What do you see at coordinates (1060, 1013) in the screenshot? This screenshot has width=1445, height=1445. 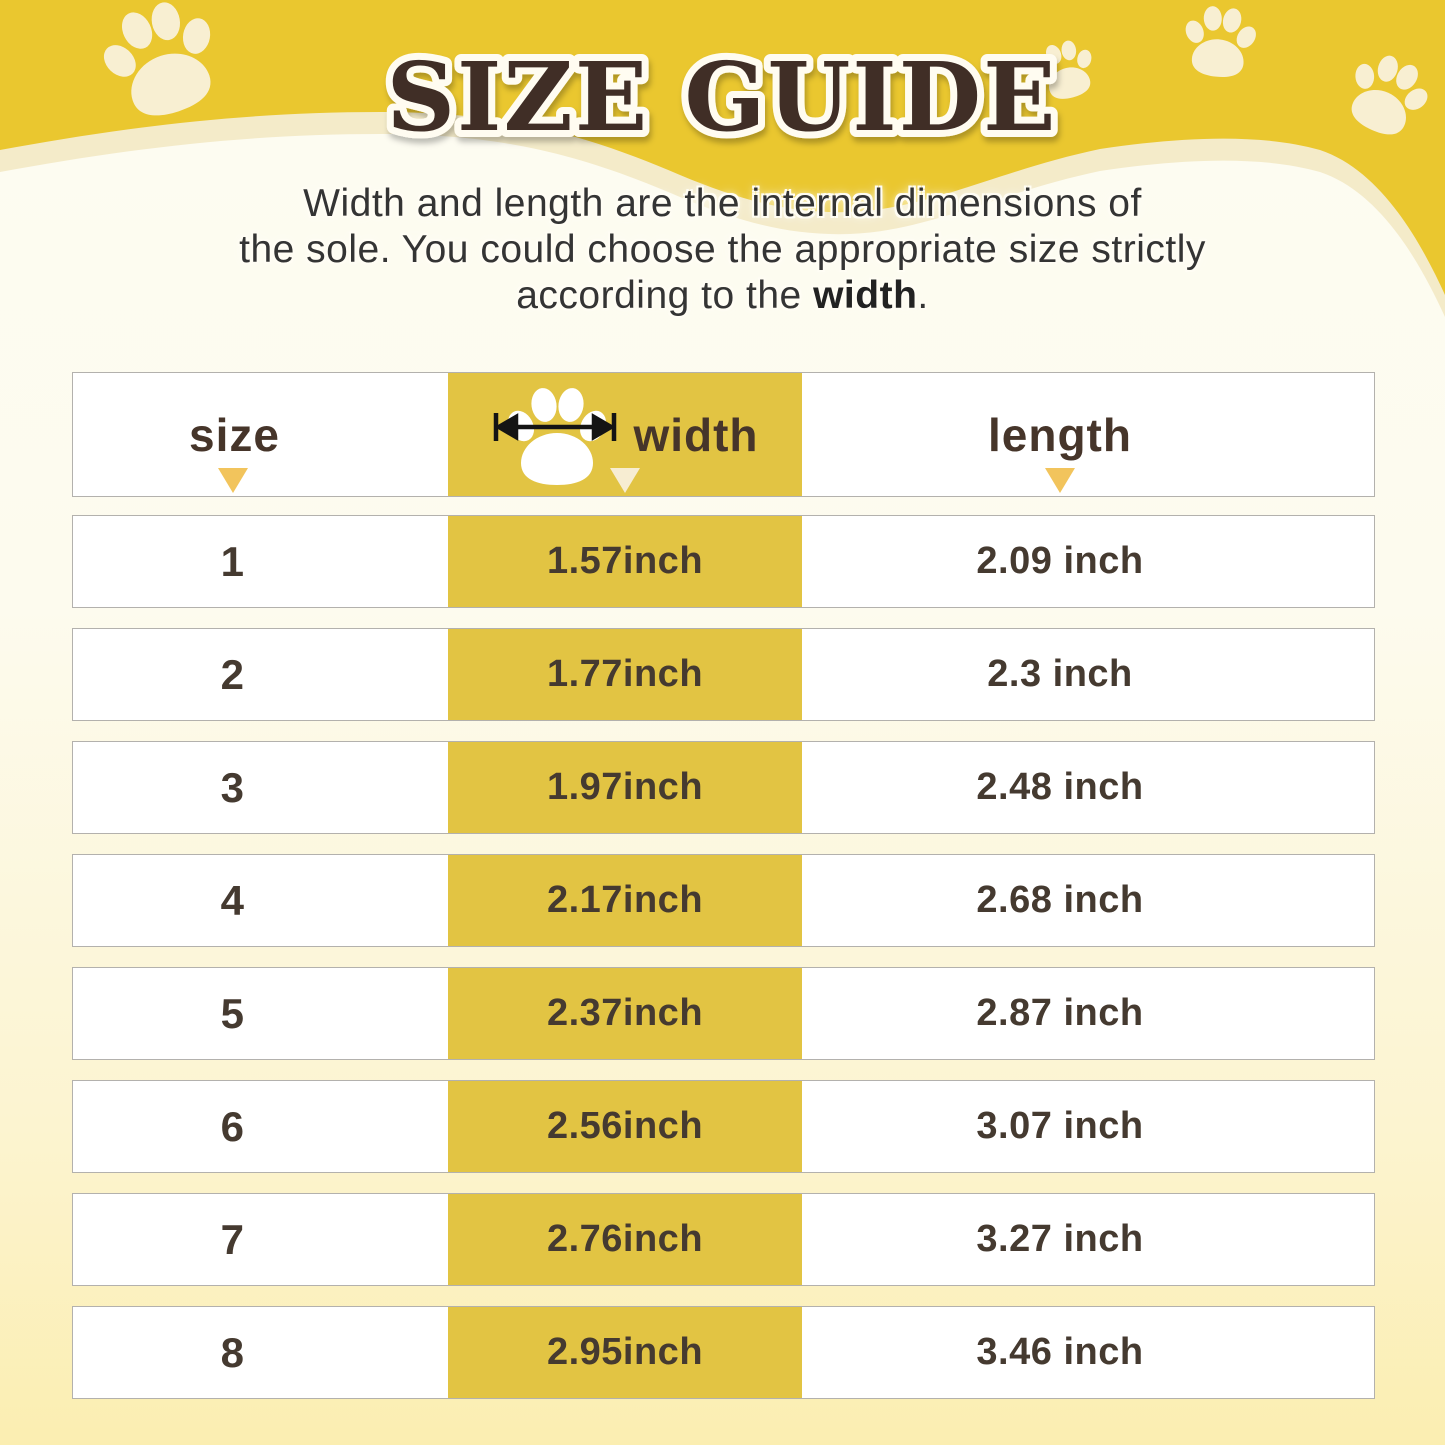 I see `length-value: 2.87 inch` at bounding box center [1060, 1013].